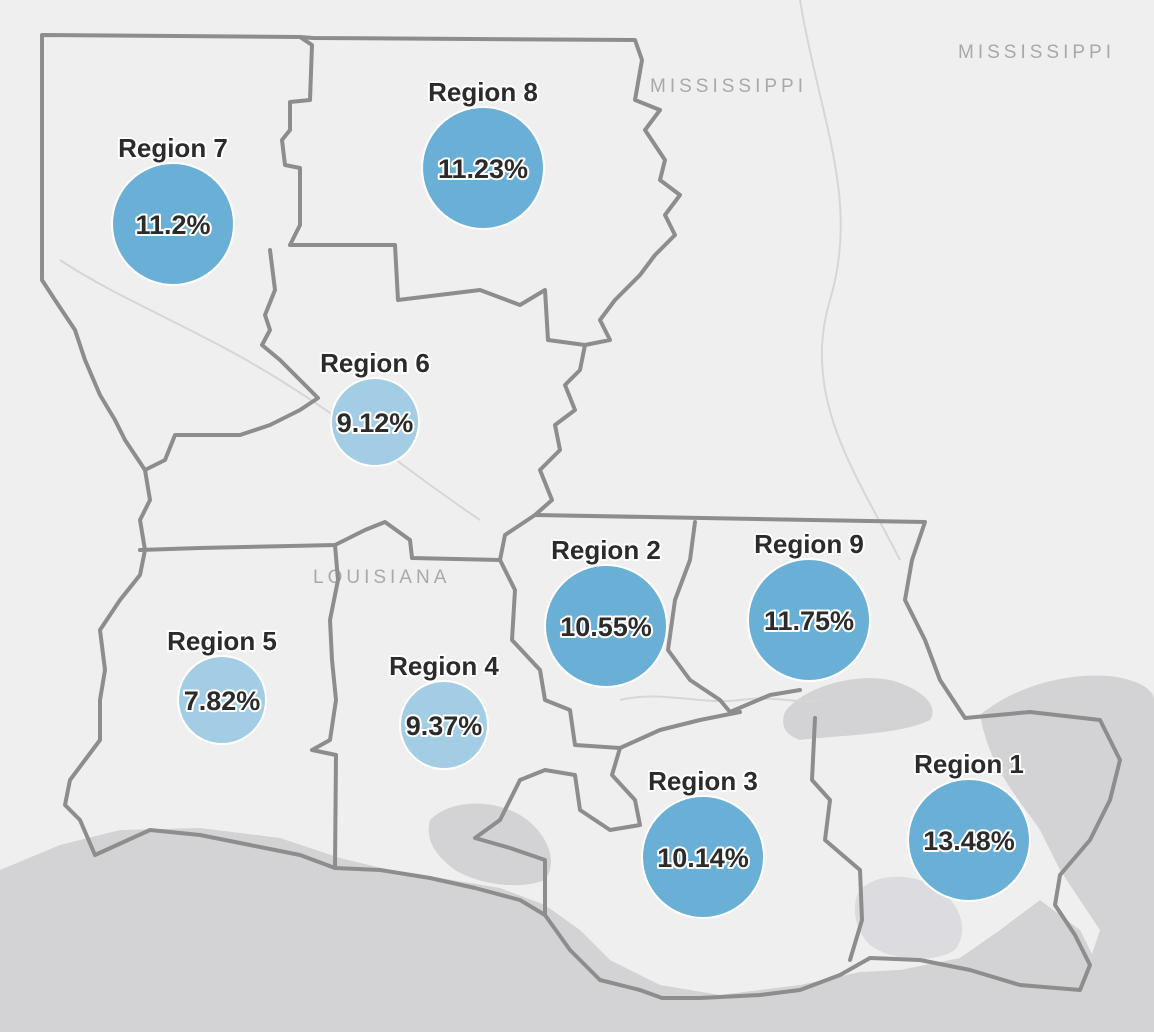 Image resolution: width=1154 pixels, height=1032 pixels. Describe the element at coordinates (908, 918) in the screenshot. I see `marsh-area` at that location.